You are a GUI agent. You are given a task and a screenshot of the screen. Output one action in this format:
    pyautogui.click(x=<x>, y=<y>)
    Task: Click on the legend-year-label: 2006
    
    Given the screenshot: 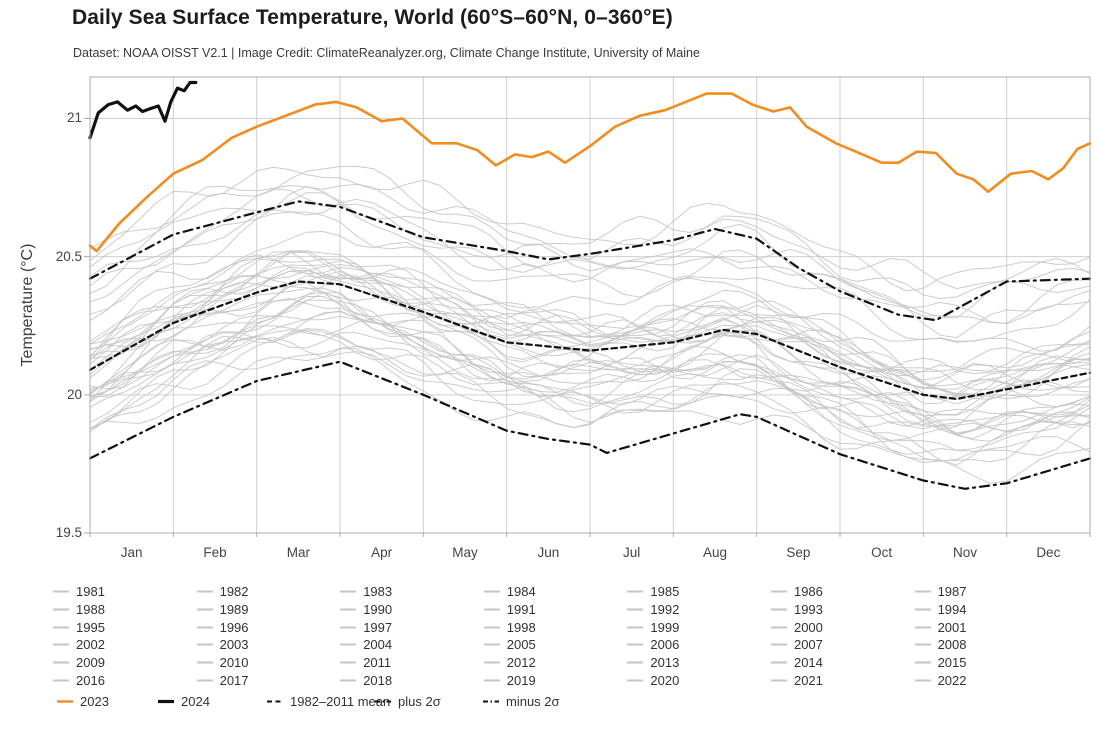 What is the action you would take?
    pyautogui.click(x=665, y=645)
    